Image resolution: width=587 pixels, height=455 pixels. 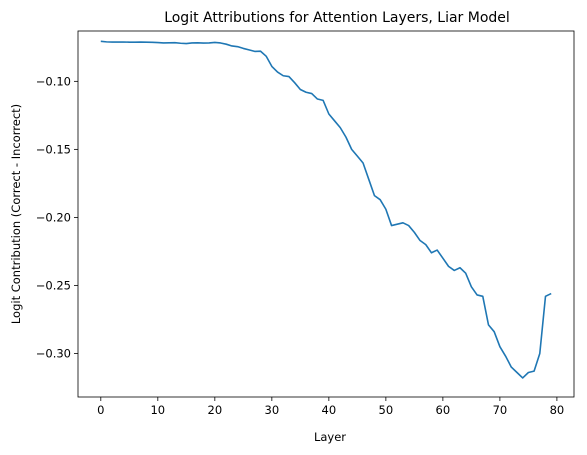 What do you see at coordinates (329, 410) in the screenshot?
I see `x-tick-label: 40` at bounding box center [329, 410].